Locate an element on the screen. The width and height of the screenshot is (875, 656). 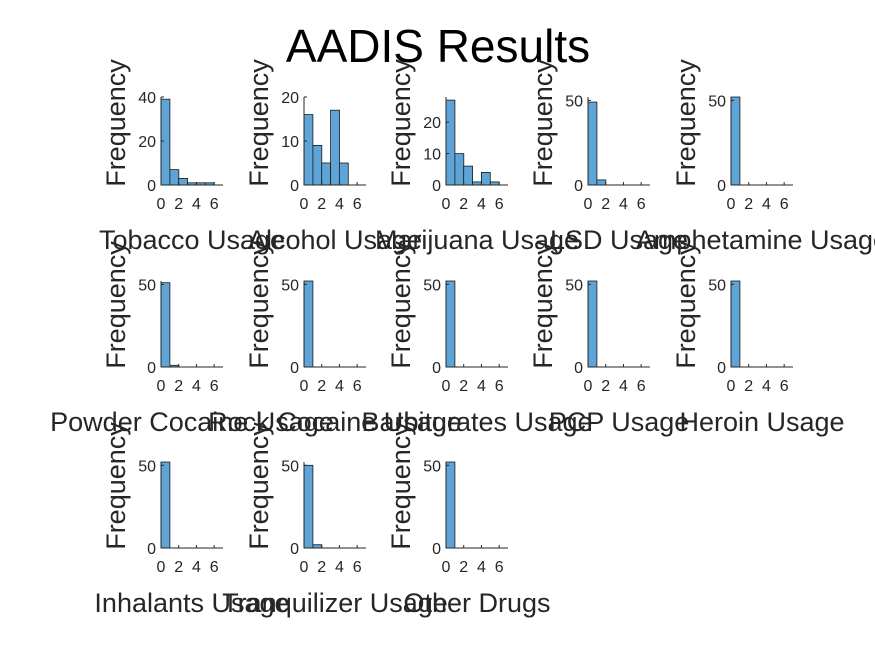
x-axis-label: Powder Cocaine Usage is located at coordinates (192, 422).